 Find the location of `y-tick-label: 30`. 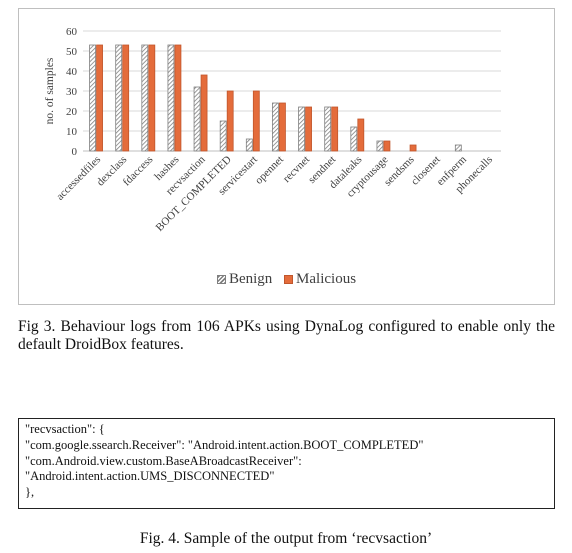

y-tick-label: 30 is located at coordinates (72, 92).